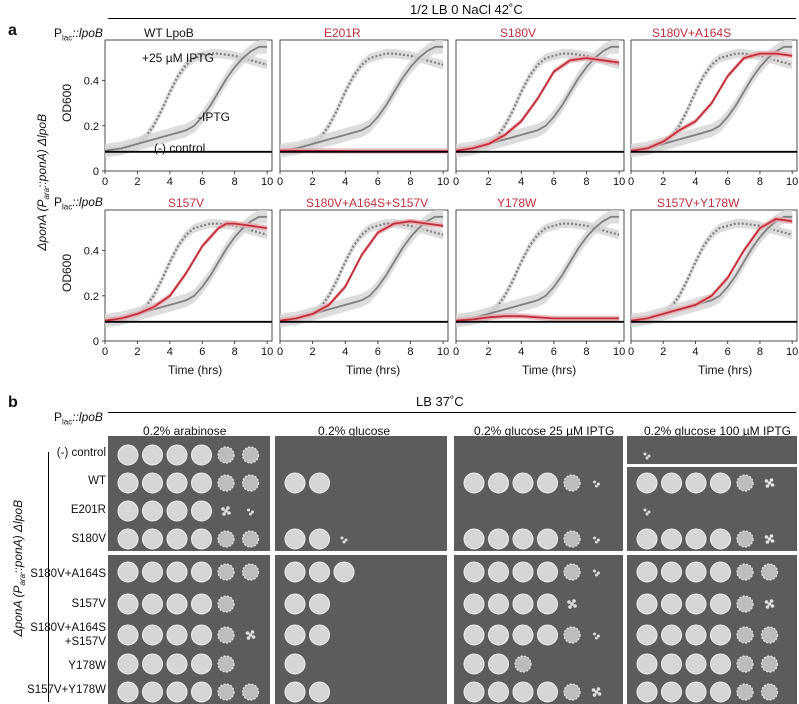  What do you see at coordinates (452, 412) in the screenshot?
I see `panel-b-condition-line` at bounding box center [452, 412].